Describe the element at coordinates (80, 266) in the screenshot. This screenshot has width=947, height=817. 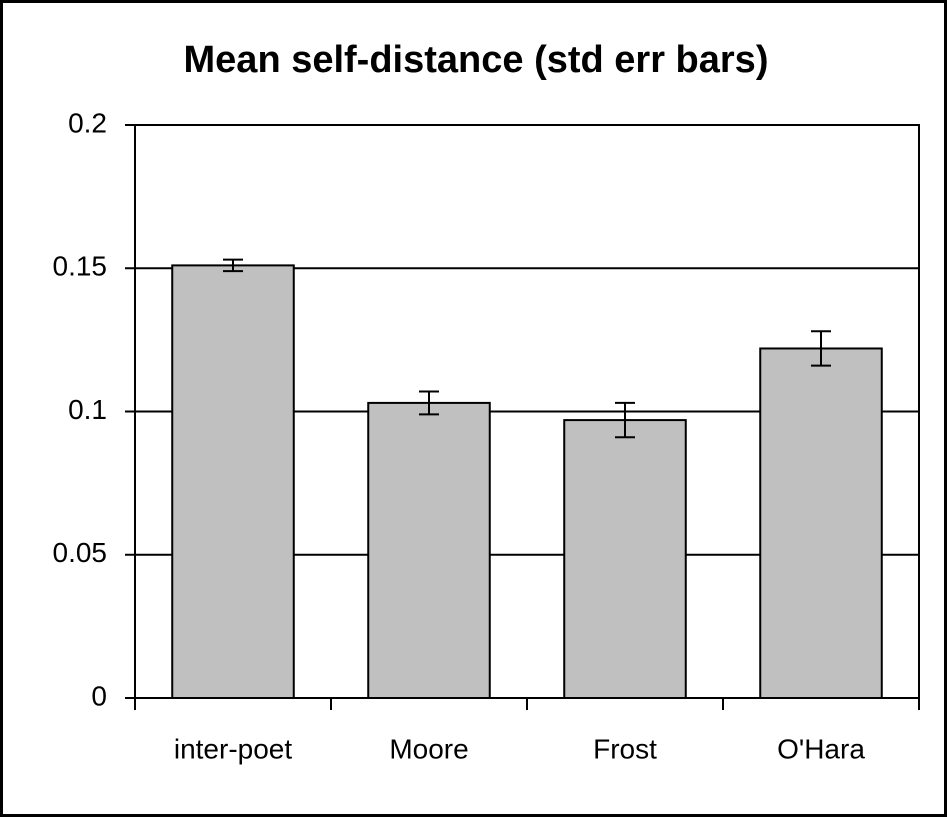
I see `y-tick-label: 0.15` at that location.